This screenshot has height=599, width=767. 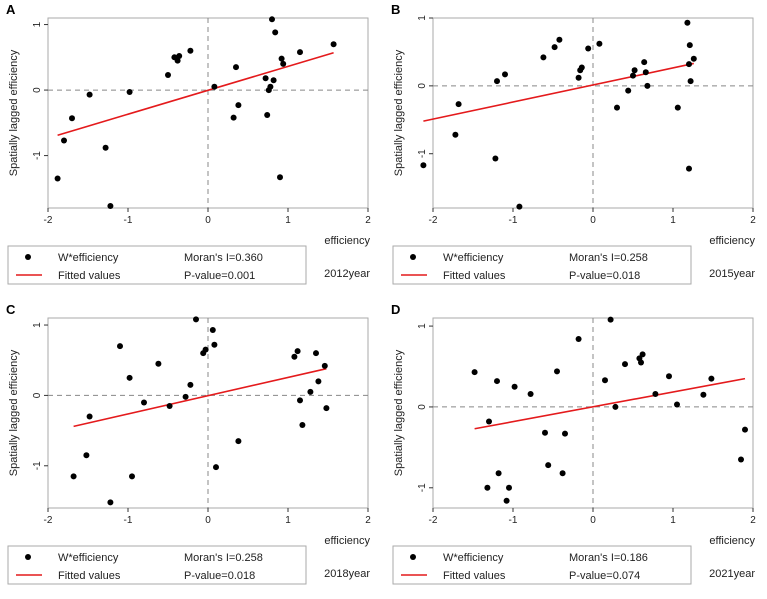 I want to click on legend-box, so click(x=157, y=565).